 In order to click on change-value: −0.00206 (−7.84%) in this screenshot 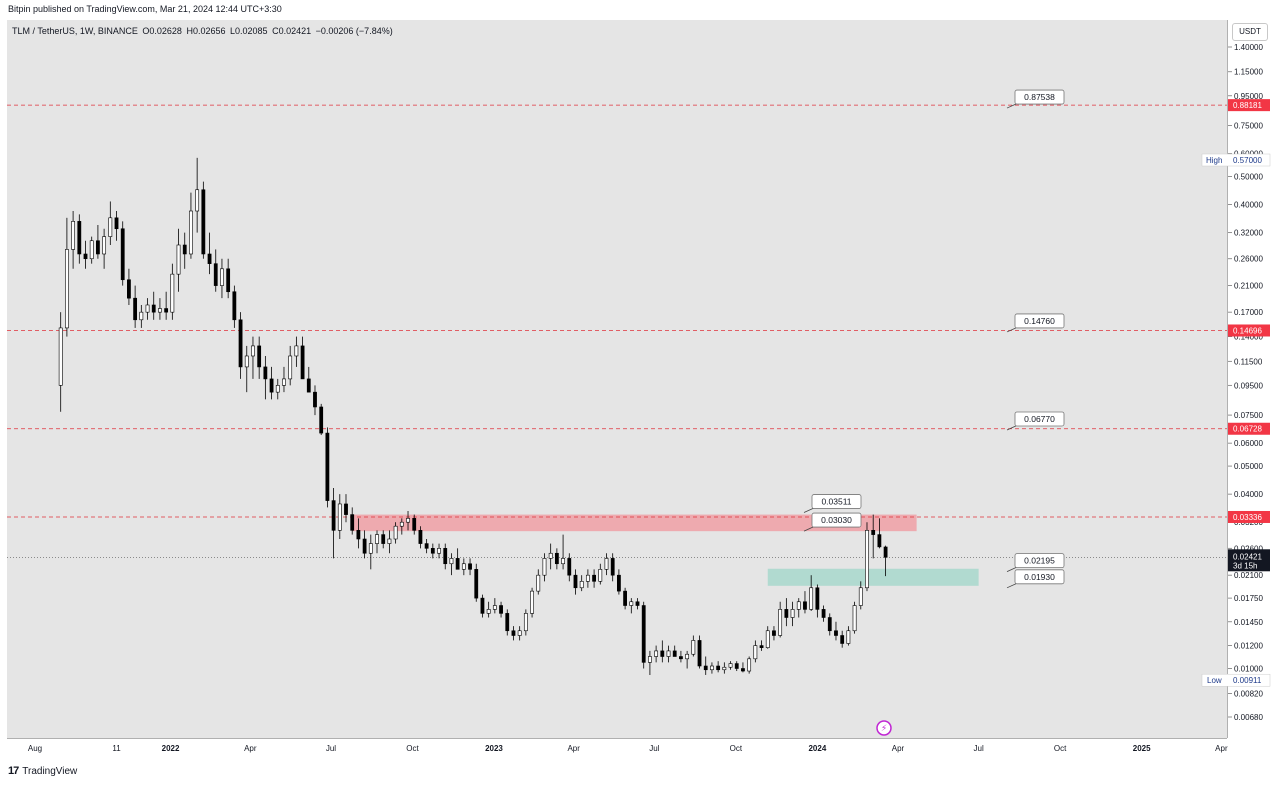, I will do `click(354, 31)`.